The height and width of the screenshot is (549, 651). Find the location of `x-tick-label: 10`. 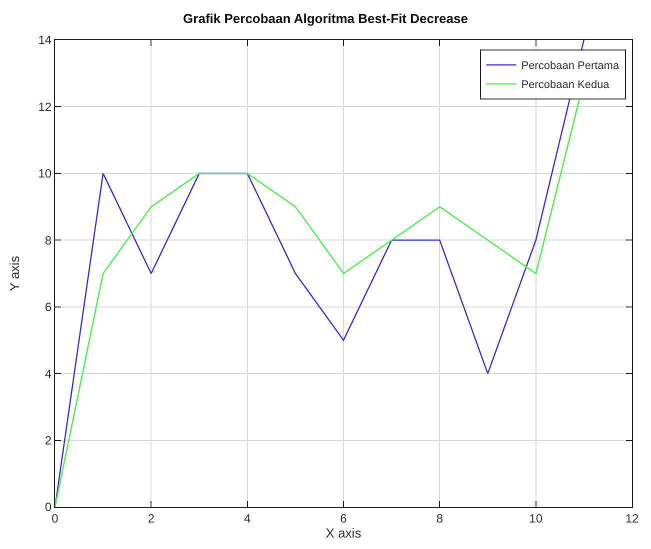

x-tick-label: 10 is located at coordinates (536, 518).